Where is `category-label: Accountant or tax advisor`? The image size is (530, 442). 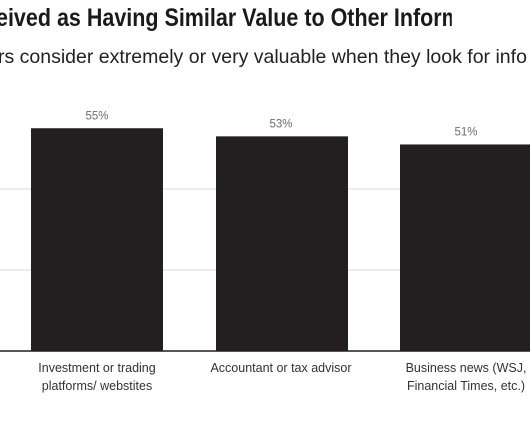
category-label: Accountant or tax advisor is located at coordinates (280, 368).